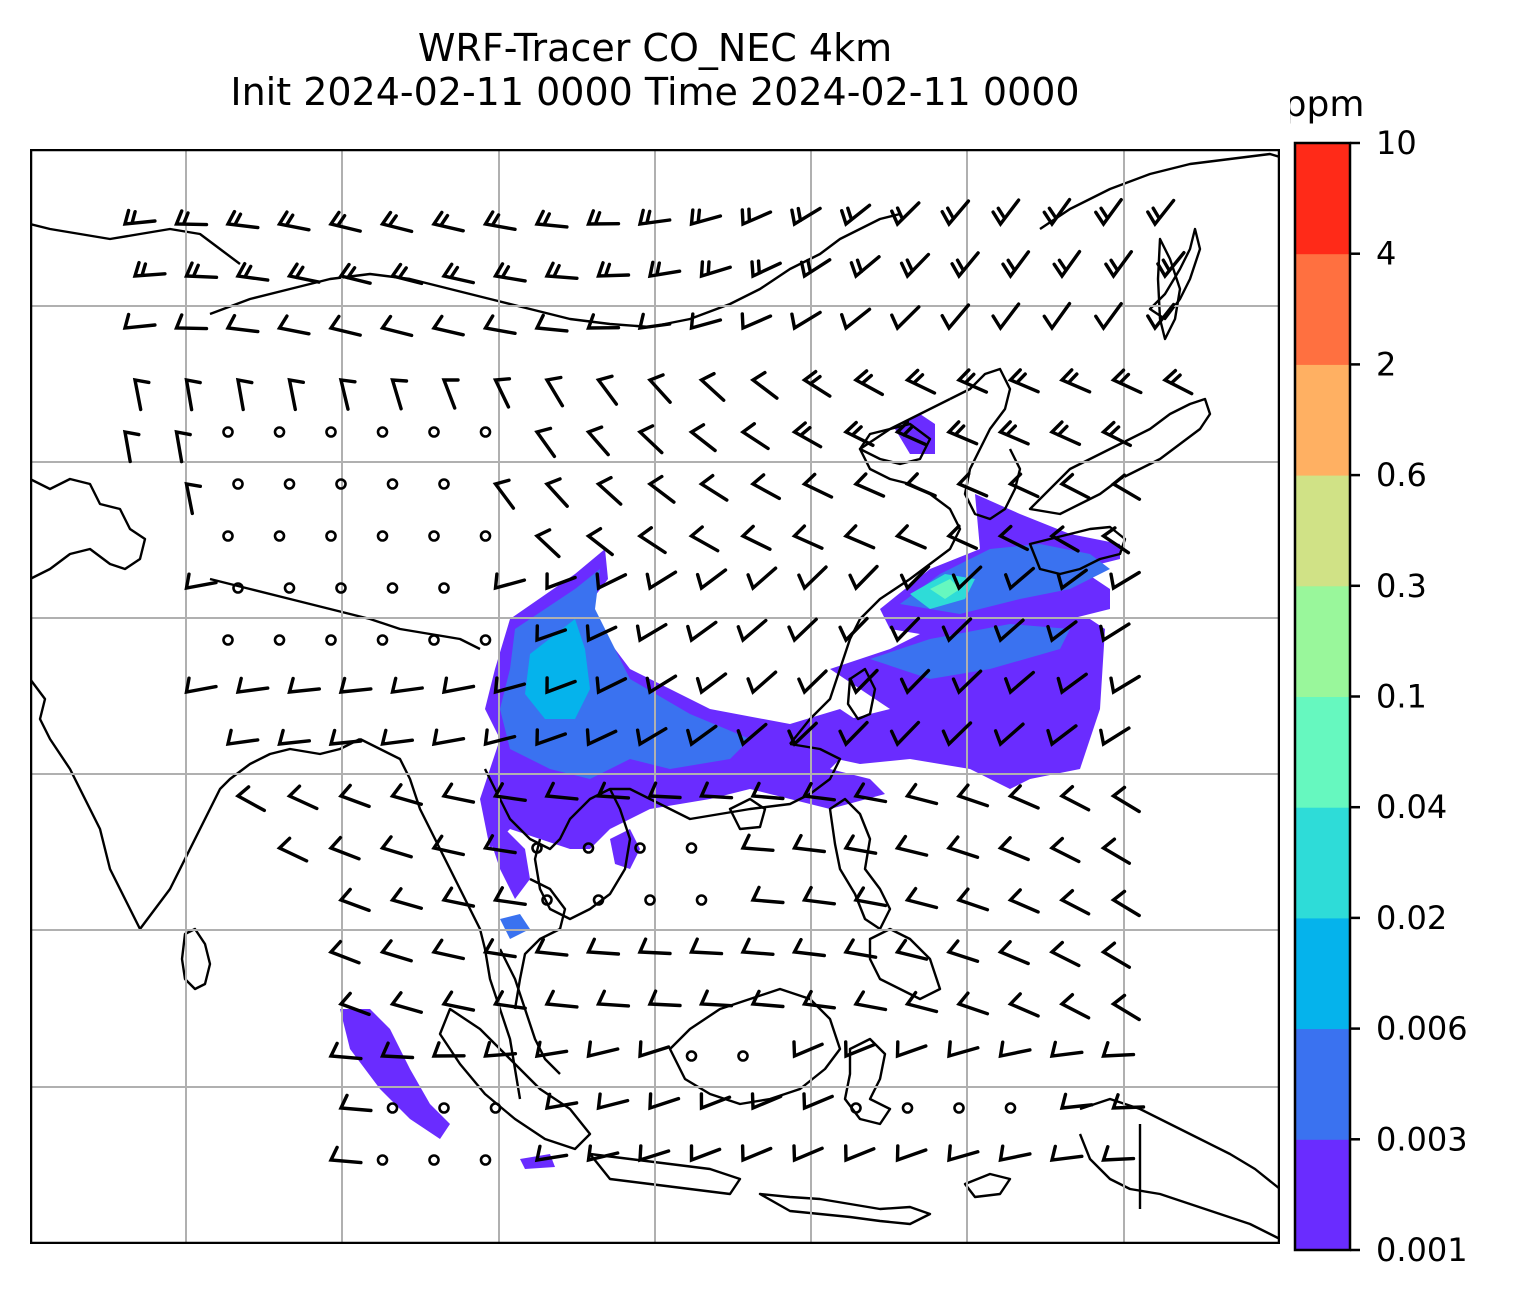 Image resolution: width=1528 pixels, height=1306 pixels. What do you see at coordinates (987, 1185) in the screenshot?
I see `coast-timor` at bounding box center [987, 1185].